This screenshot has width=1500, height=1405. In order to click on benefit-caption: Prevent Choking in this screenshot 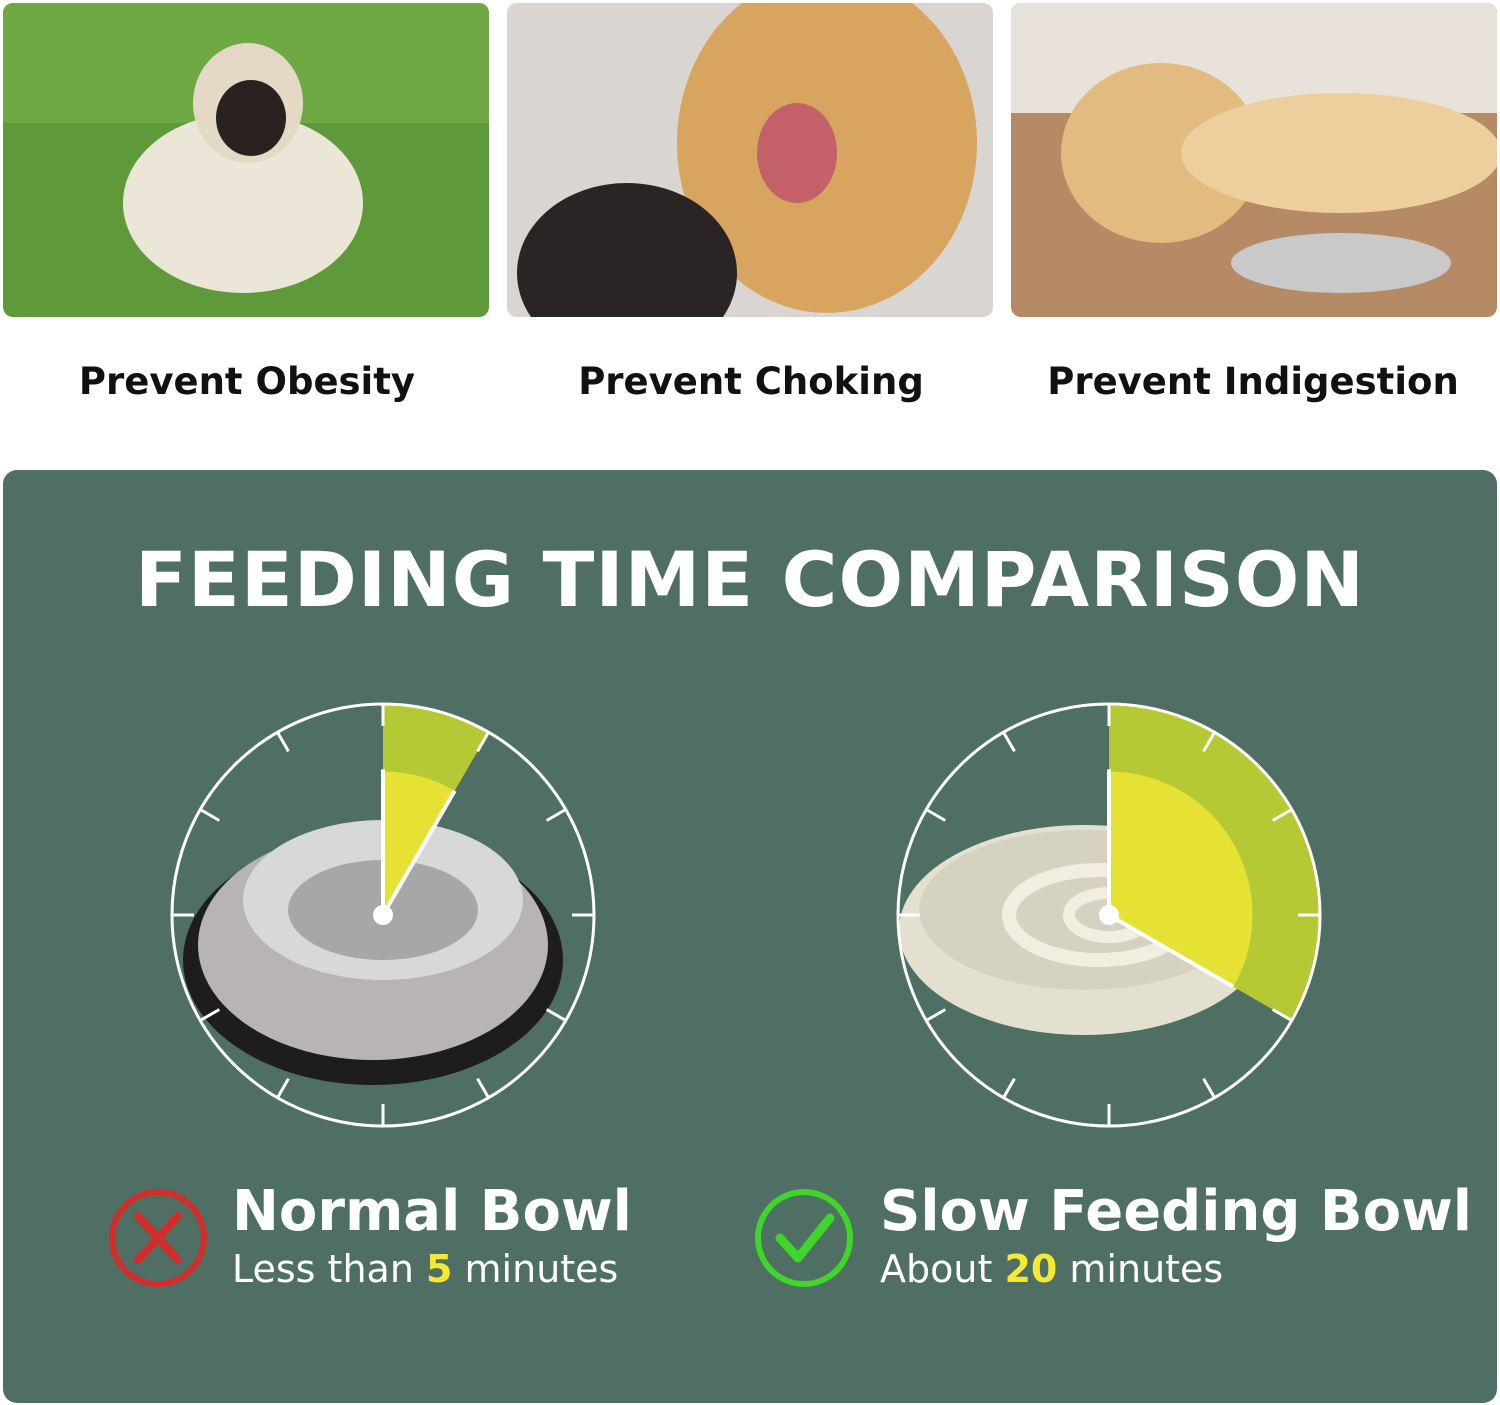, I will do `click(751, 381)`.